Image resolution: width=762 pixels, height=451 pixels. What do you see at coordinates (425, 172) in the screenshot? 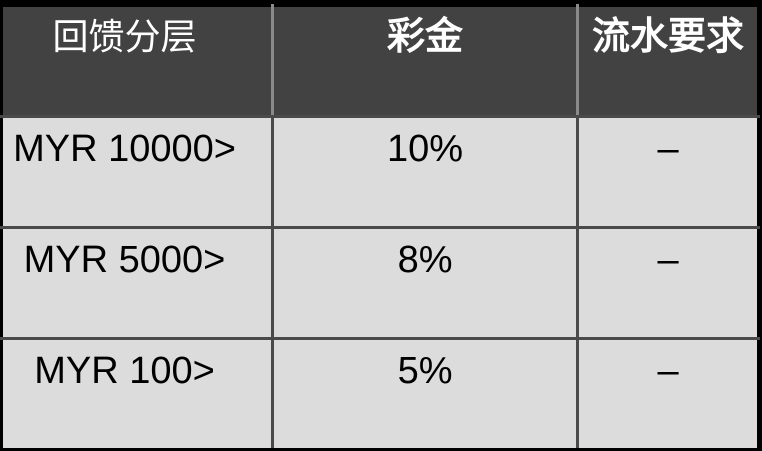
I see `bonus-cell: 10%` at bounding box center [425, 172].